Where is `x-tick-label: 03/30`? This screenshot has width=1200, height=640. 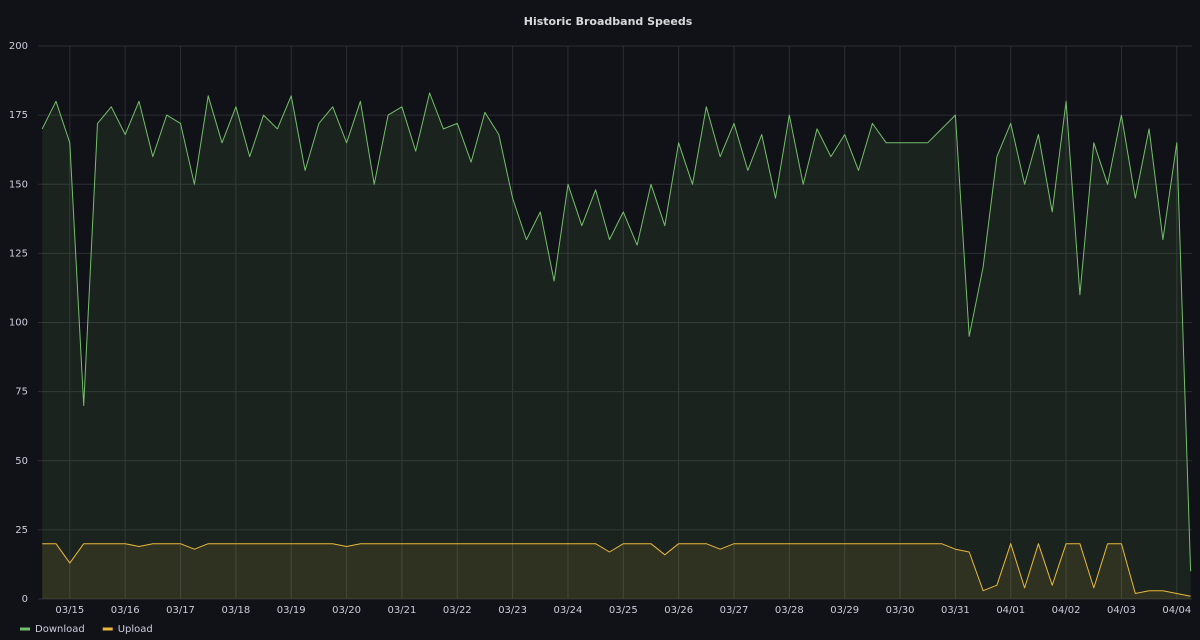
x-tick-label: 03/30 is located at coordinates (900, 610).